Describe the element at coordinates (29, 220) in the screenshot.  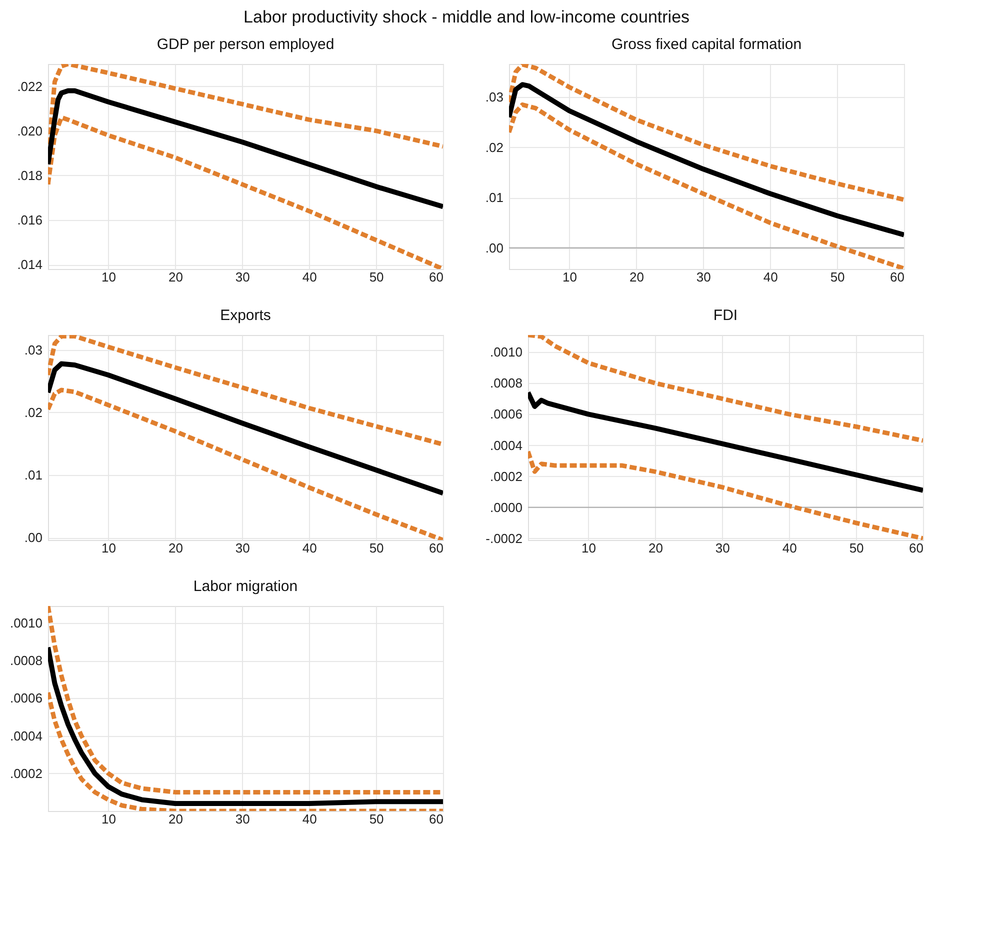
I see `y-tick-label: .016` at that location.